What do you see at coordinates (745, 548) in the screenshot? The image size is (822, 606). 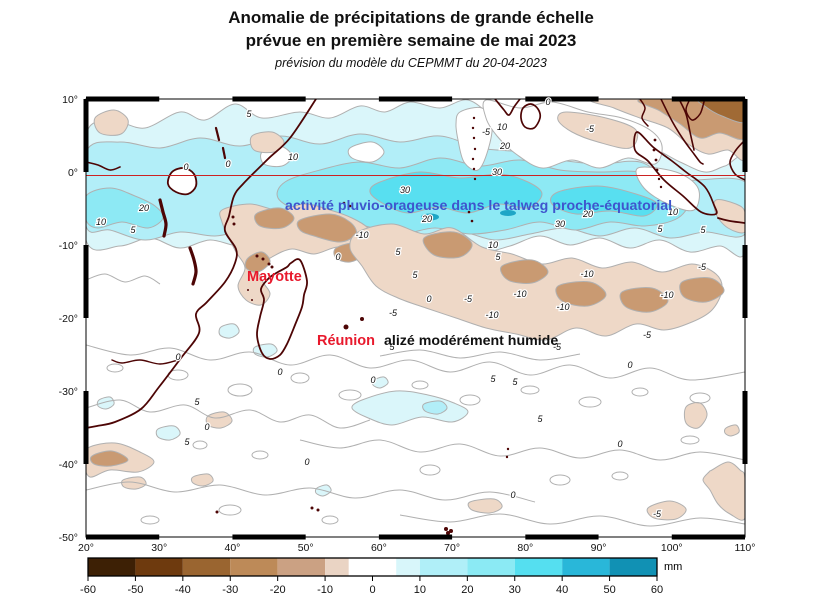 I see `lon-axis-label: 110°` at bounding box center [745, 548].